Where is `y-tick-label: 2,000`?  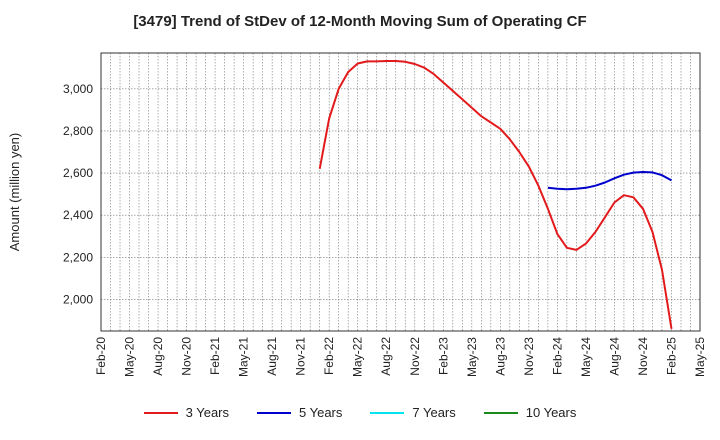 y-tick-label: 2,000 is located at coordinates (78, 299).